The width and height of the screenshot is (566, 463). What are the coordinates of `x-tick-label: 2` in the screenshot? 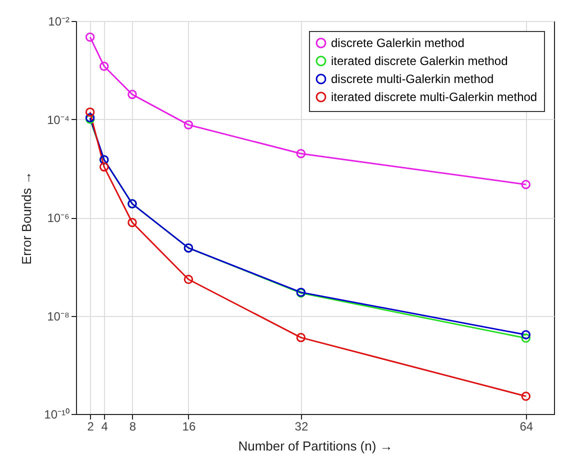 It's located at (90, 427).